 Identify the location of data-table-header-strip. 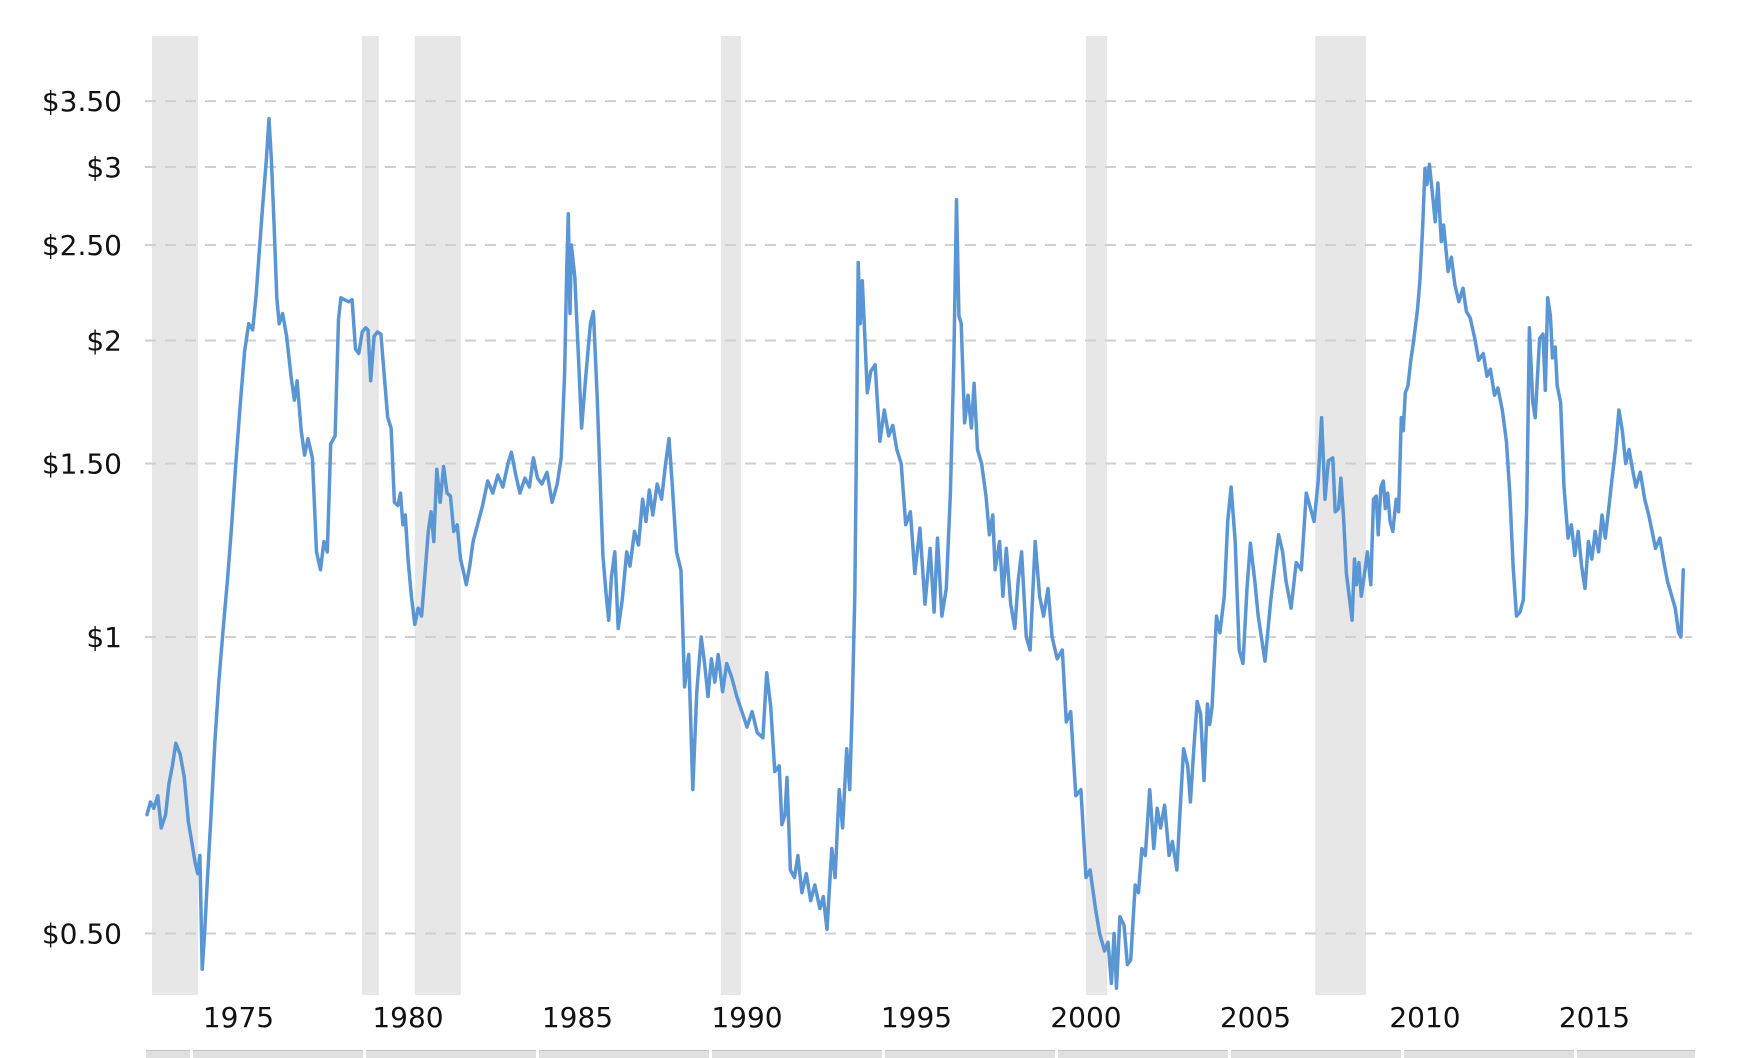
(879, 1054).